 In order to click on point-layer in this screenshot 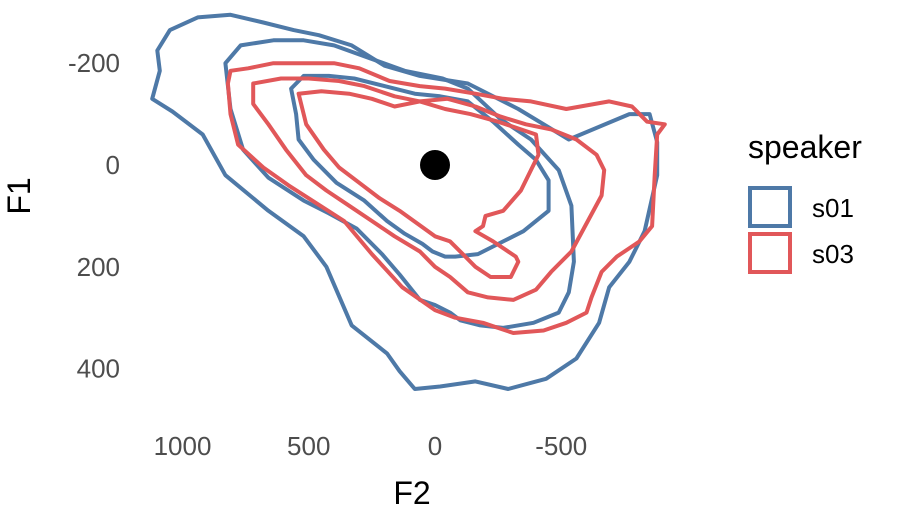, I will do `click(435, 165)`.